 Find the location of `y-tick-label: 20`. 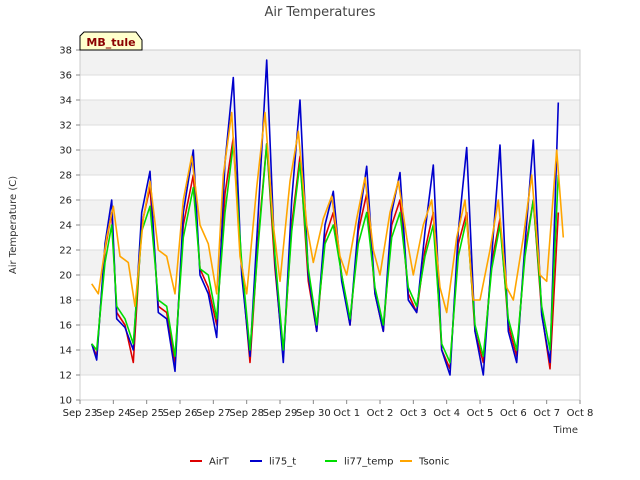

y-tick-label: 20 is located at coordinates (65, 276).